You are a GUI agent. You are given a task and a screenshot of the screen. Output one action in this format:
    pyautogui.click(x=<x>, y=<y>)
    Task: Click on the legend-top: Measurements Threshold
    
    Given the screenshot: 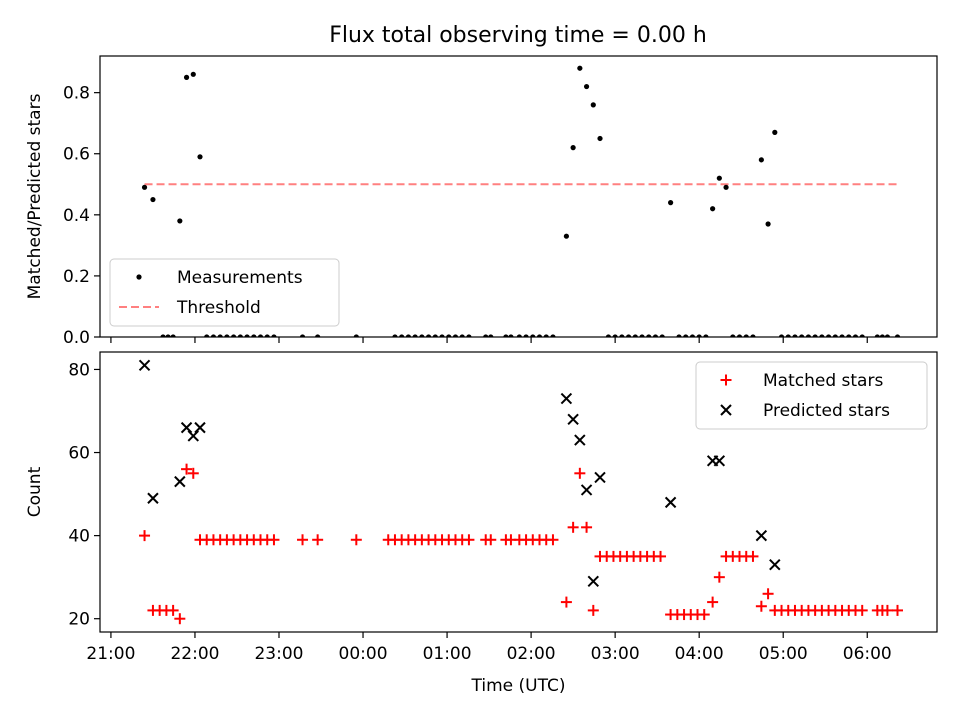 What is the action you would take?
    pyautogui.click(x=224, y=292)
    